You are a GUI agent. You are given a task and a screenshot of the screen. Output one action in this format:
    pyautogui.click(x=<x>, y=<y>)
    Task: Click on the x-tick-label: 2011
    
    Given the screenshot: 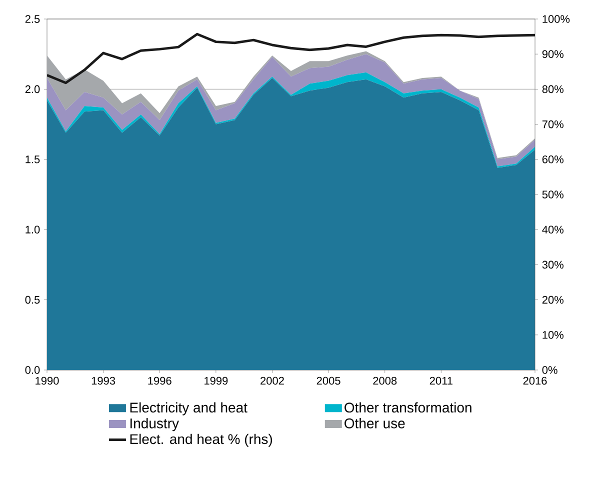 What is the action you would take?
    pyautogui.click(x=441, y=380)
    